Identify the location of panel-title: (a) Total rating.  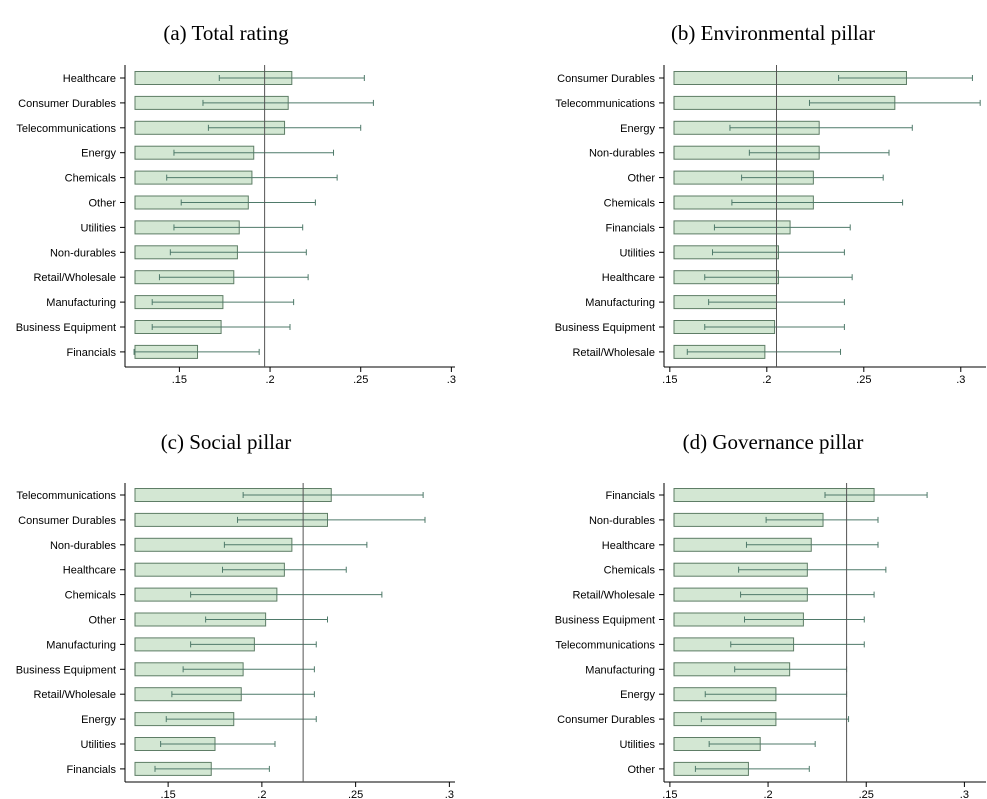
(226, 33).